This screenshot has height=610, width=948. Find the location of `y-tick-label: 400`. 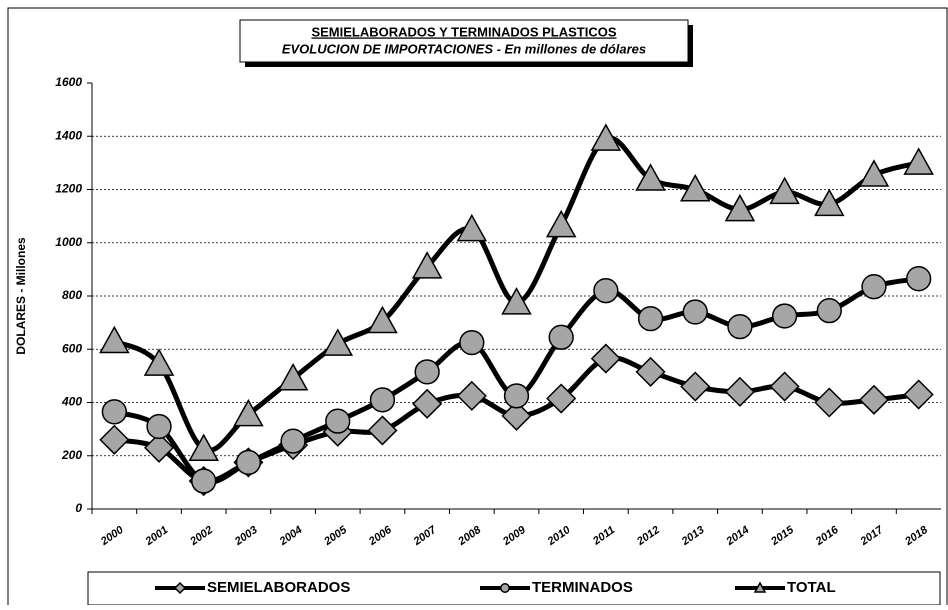

y-tick-label: 400 is located at coordinates (71, 402).